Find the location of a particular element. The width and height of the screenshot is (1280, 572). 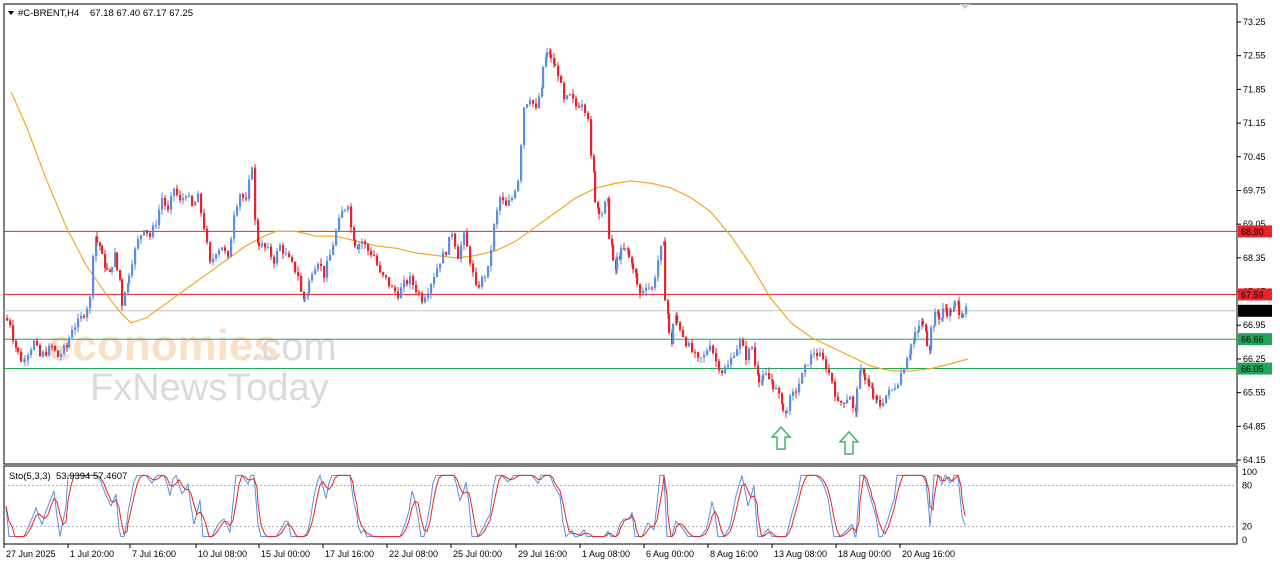

time-tick-label: 10 Jul 08:00 is located at coordinates (222, 554).